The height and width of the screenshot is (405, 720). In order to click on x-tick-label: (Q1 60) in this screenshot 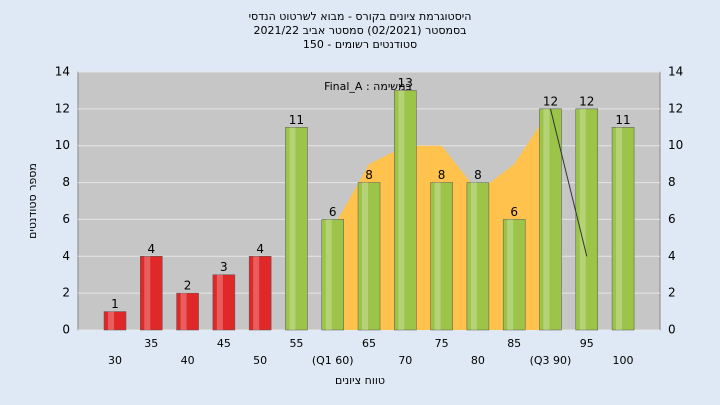, I will do `click(333, 360)`.